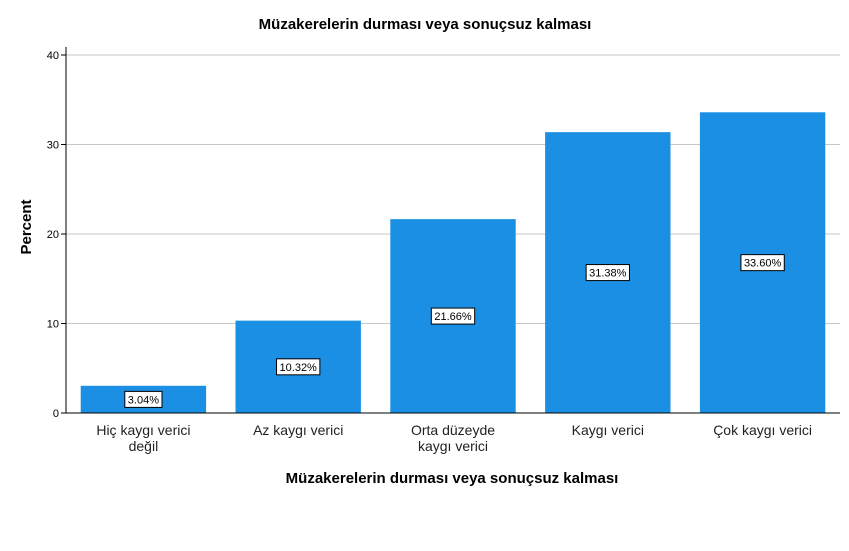 The width and height of the screenshot is (849, 551). Describe the element at coordinates (53, 325) in the screenshot. I see `y-tick-label: 10` at that location.